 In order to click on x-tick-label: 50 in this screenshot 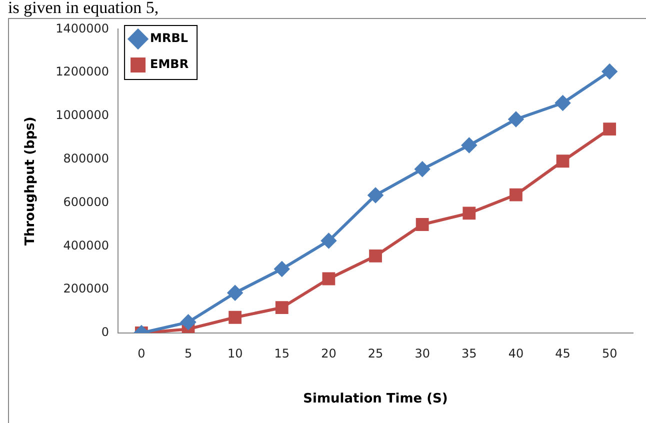, I will do `click(610, 353)`.